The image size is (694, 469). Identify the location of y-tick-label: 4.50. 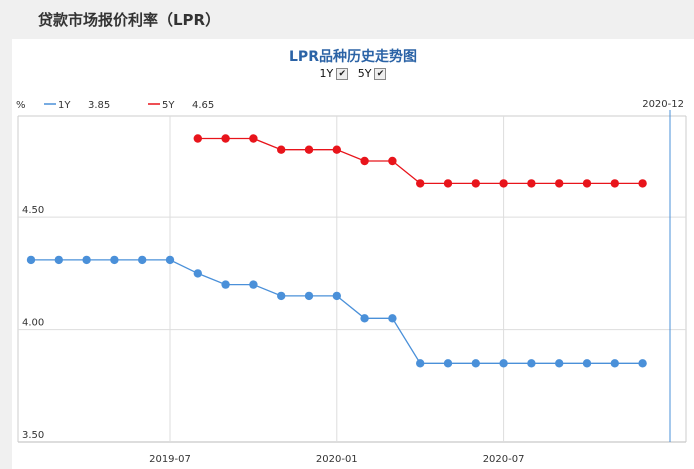
(33, 210).